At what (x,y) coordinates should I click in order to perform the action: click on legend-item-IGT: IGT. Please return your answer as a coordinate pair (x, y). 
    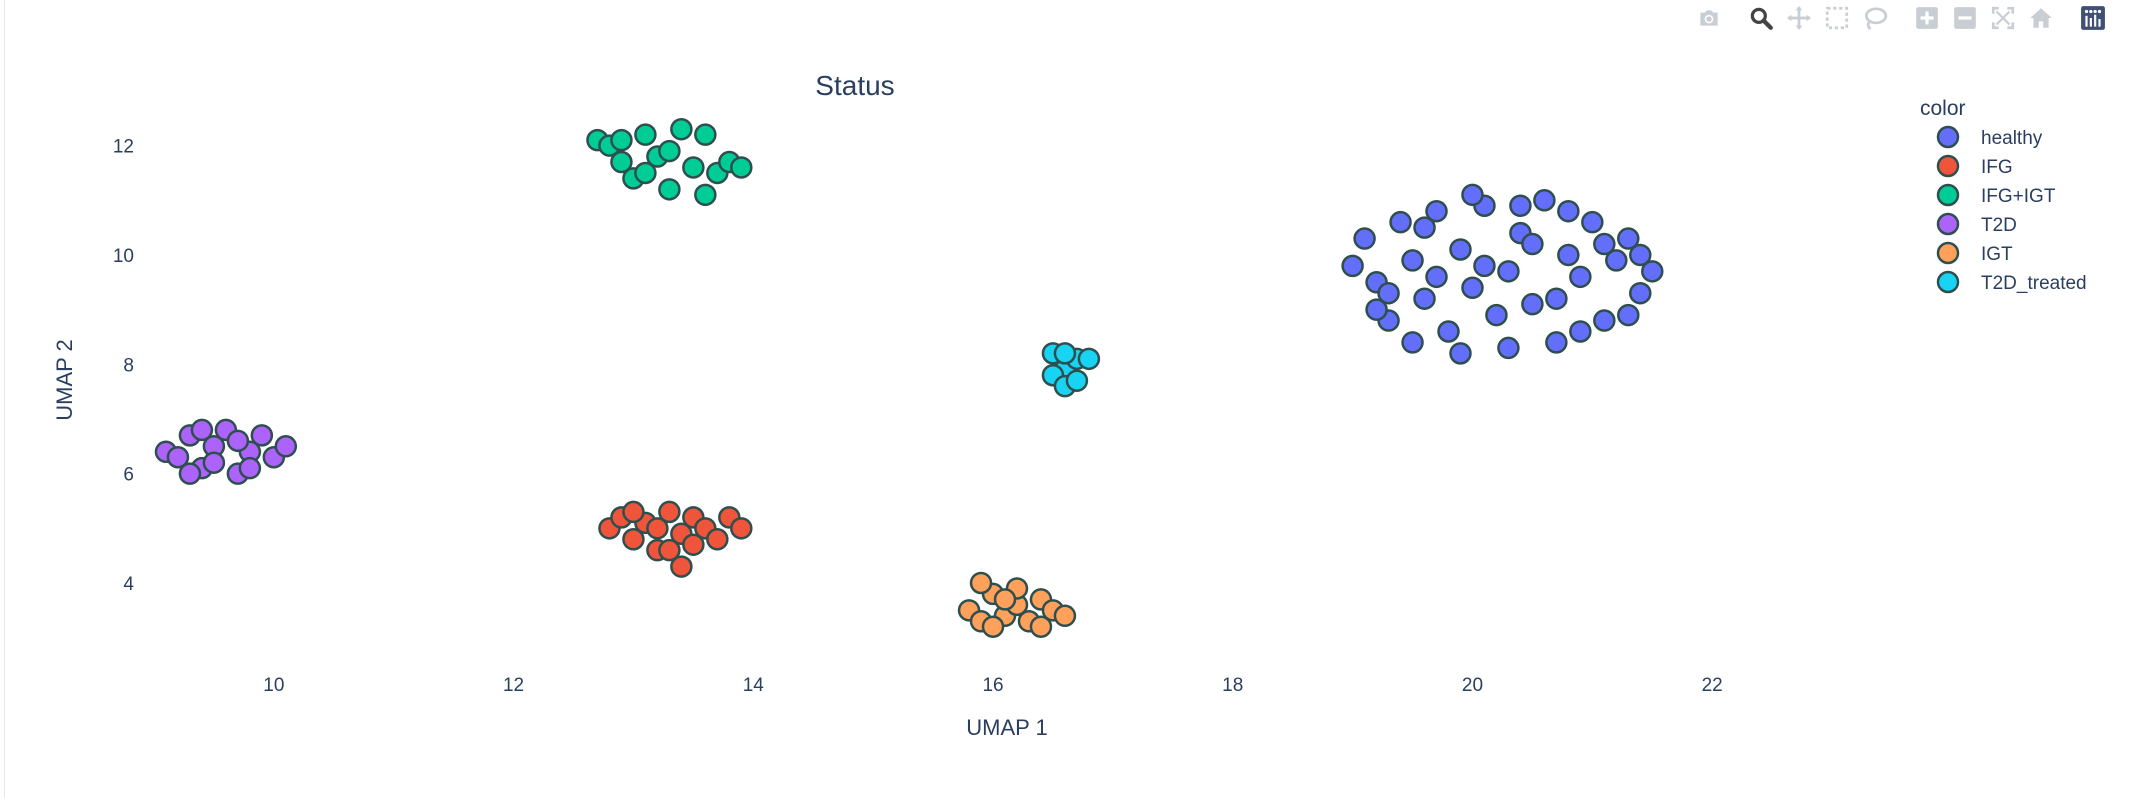
    Looking at the image, I should click on (1974, 253).